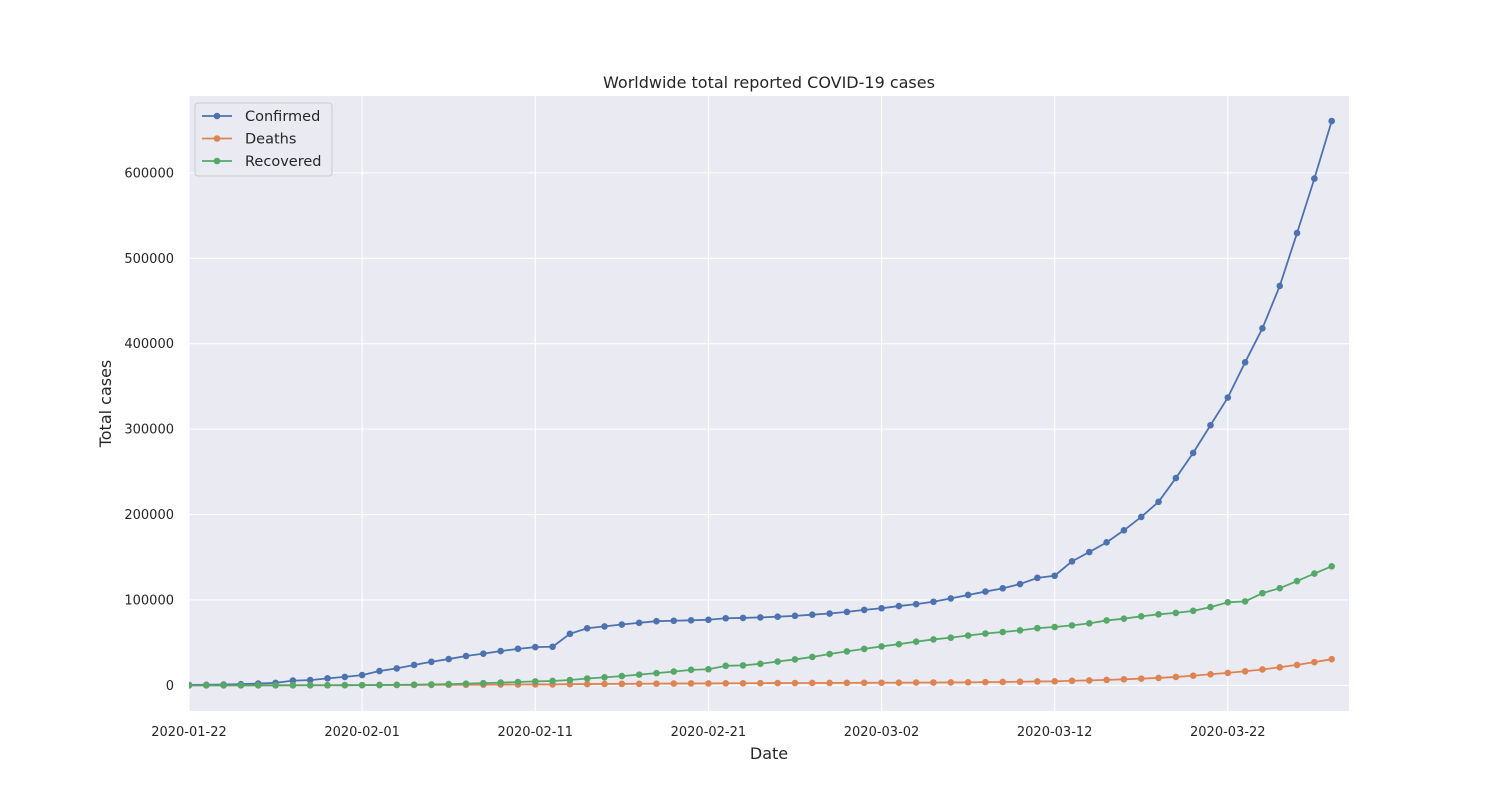  Describe the element at coordinates (149, 259) in the screenshot. I see `y-tick-label: 500000` at that location.